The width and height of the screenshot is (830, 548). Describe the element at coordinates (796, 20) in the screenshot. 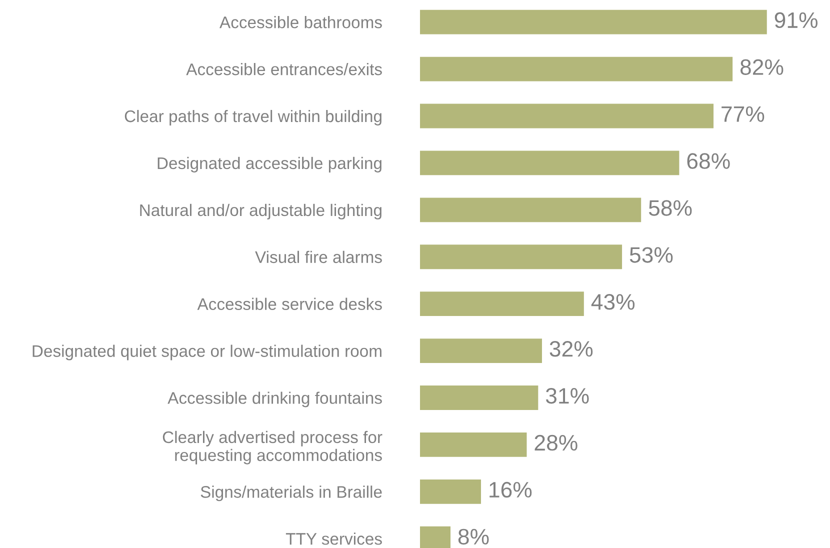

I see `data-label: 91%` at that location.